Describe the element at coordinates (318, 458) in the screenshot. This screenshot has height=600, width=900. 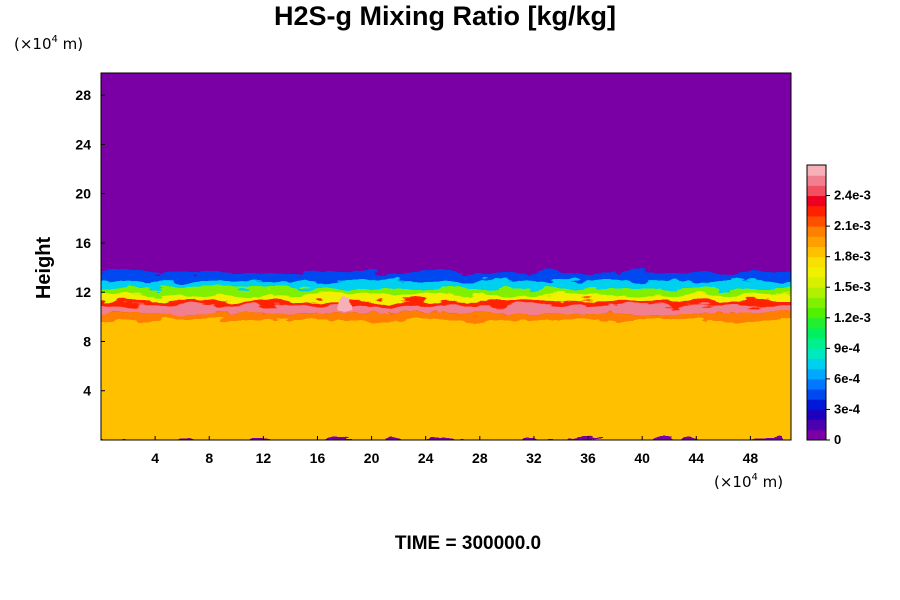
I see `x-tick-label: 16` at that location.